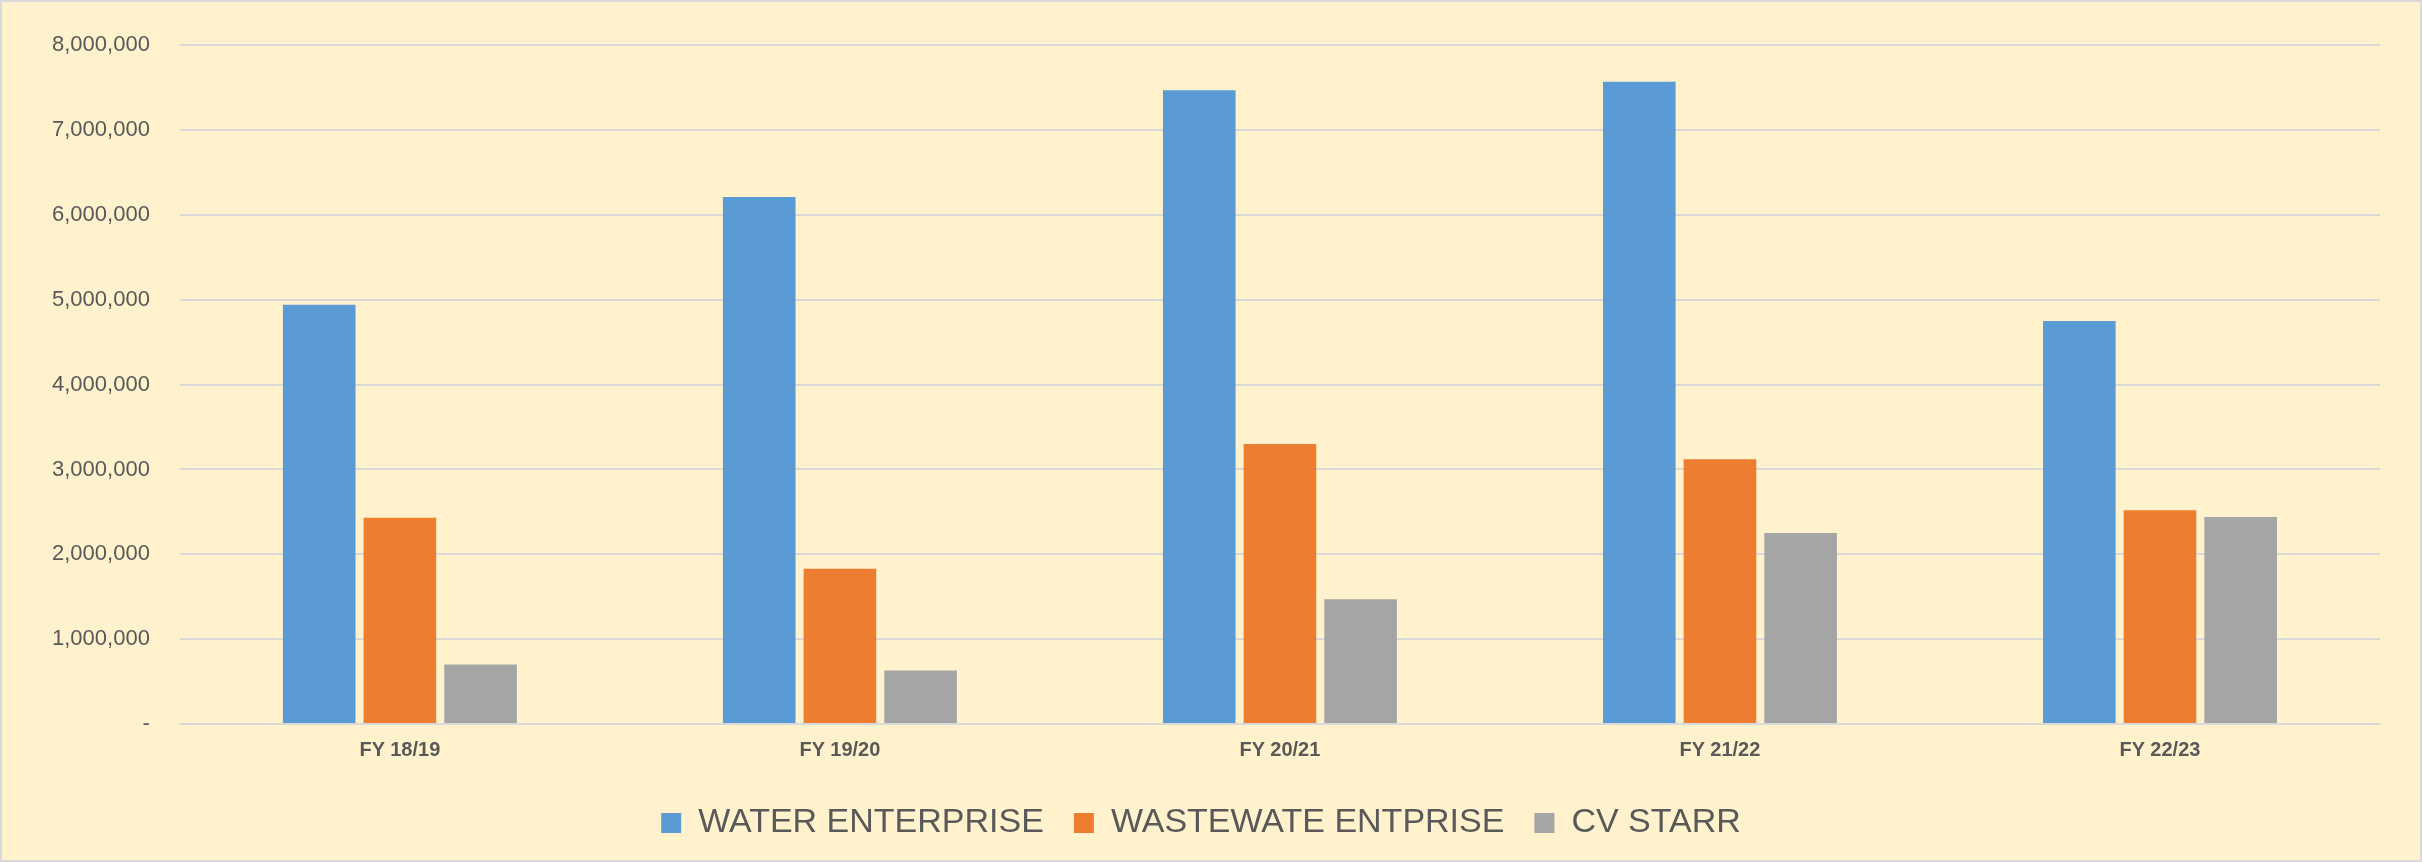  What do you see at coordinates (101, 553) in the screenshot?
I see `y-tick-label: 2,000,000` at bounding box center [101, 553].